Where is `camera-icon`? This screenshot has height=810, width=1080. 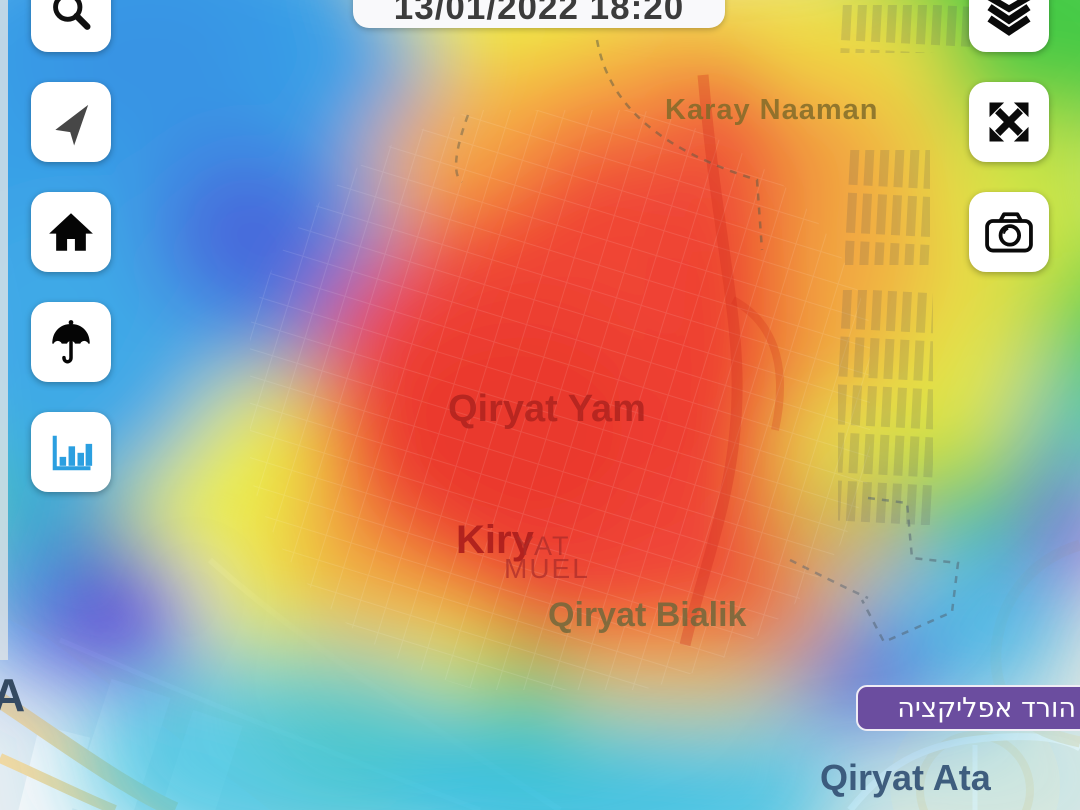 camera-icon is located at coordinates (1009, 232).